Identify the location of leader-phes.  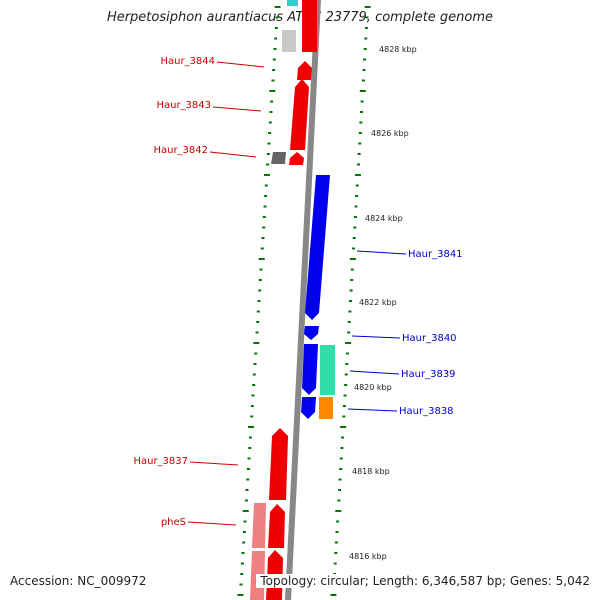
(212, 523).